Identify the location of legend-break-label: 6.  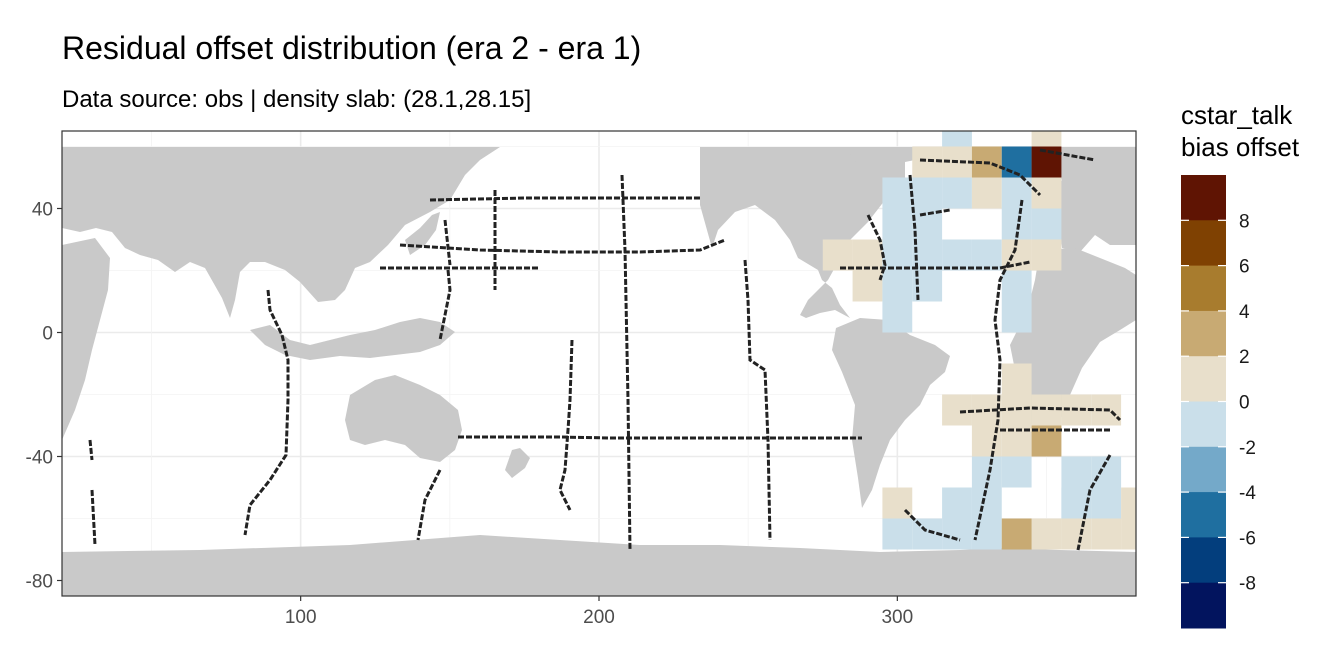
(1244, 267).